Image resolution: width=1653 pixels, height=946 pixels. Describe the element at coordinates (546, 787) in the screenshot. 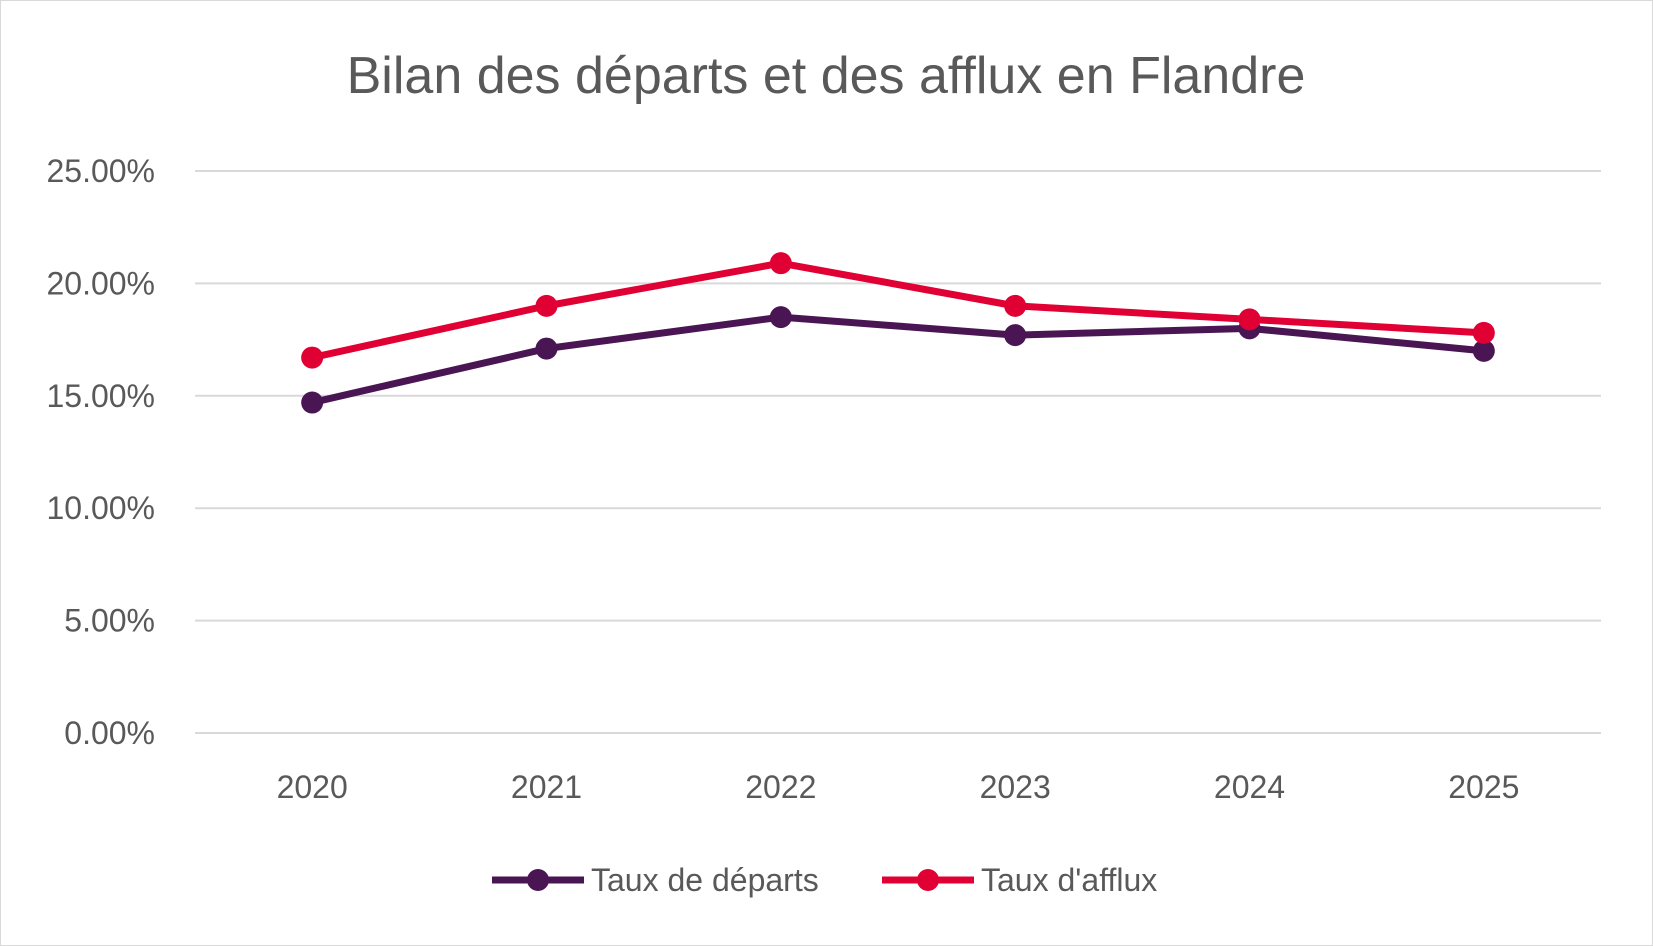

I see `x-tick-label: 2021` at that location.